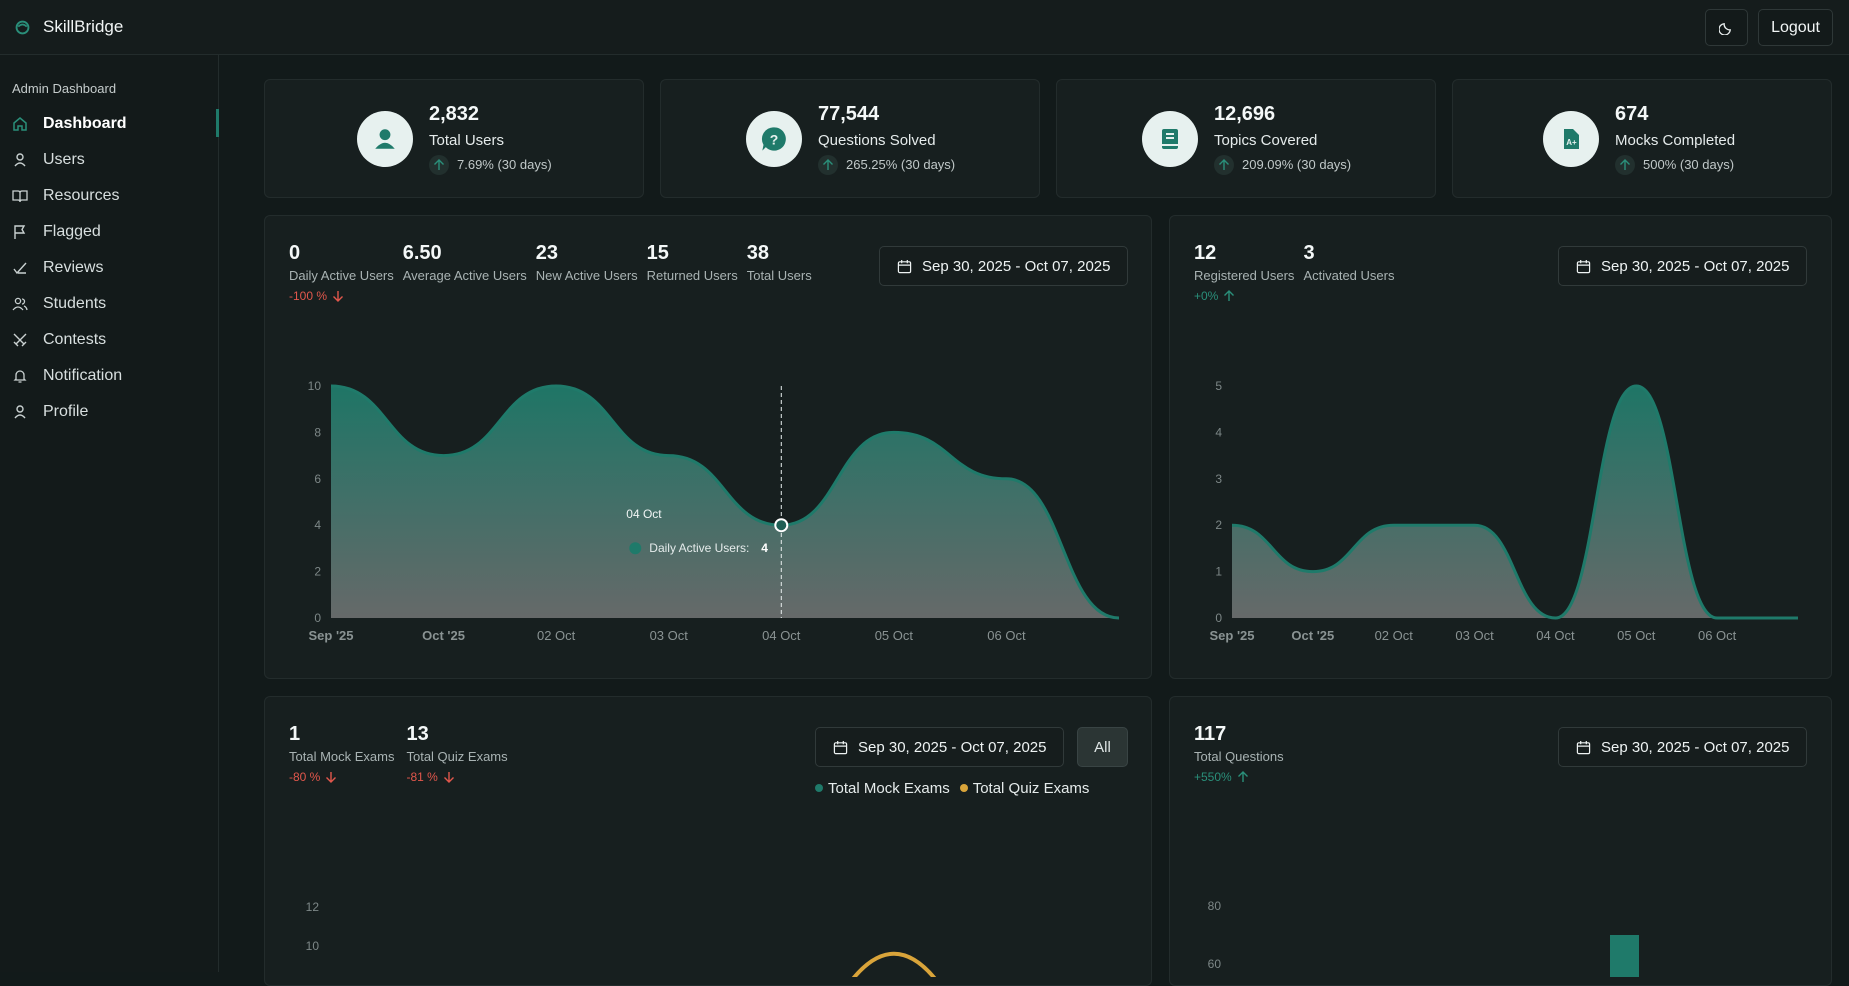 The image size is (1849, 986). Describe the element at coordinates (73, 267) in the screenshot. I see `sidebar-item-label: Reviews` at that location.